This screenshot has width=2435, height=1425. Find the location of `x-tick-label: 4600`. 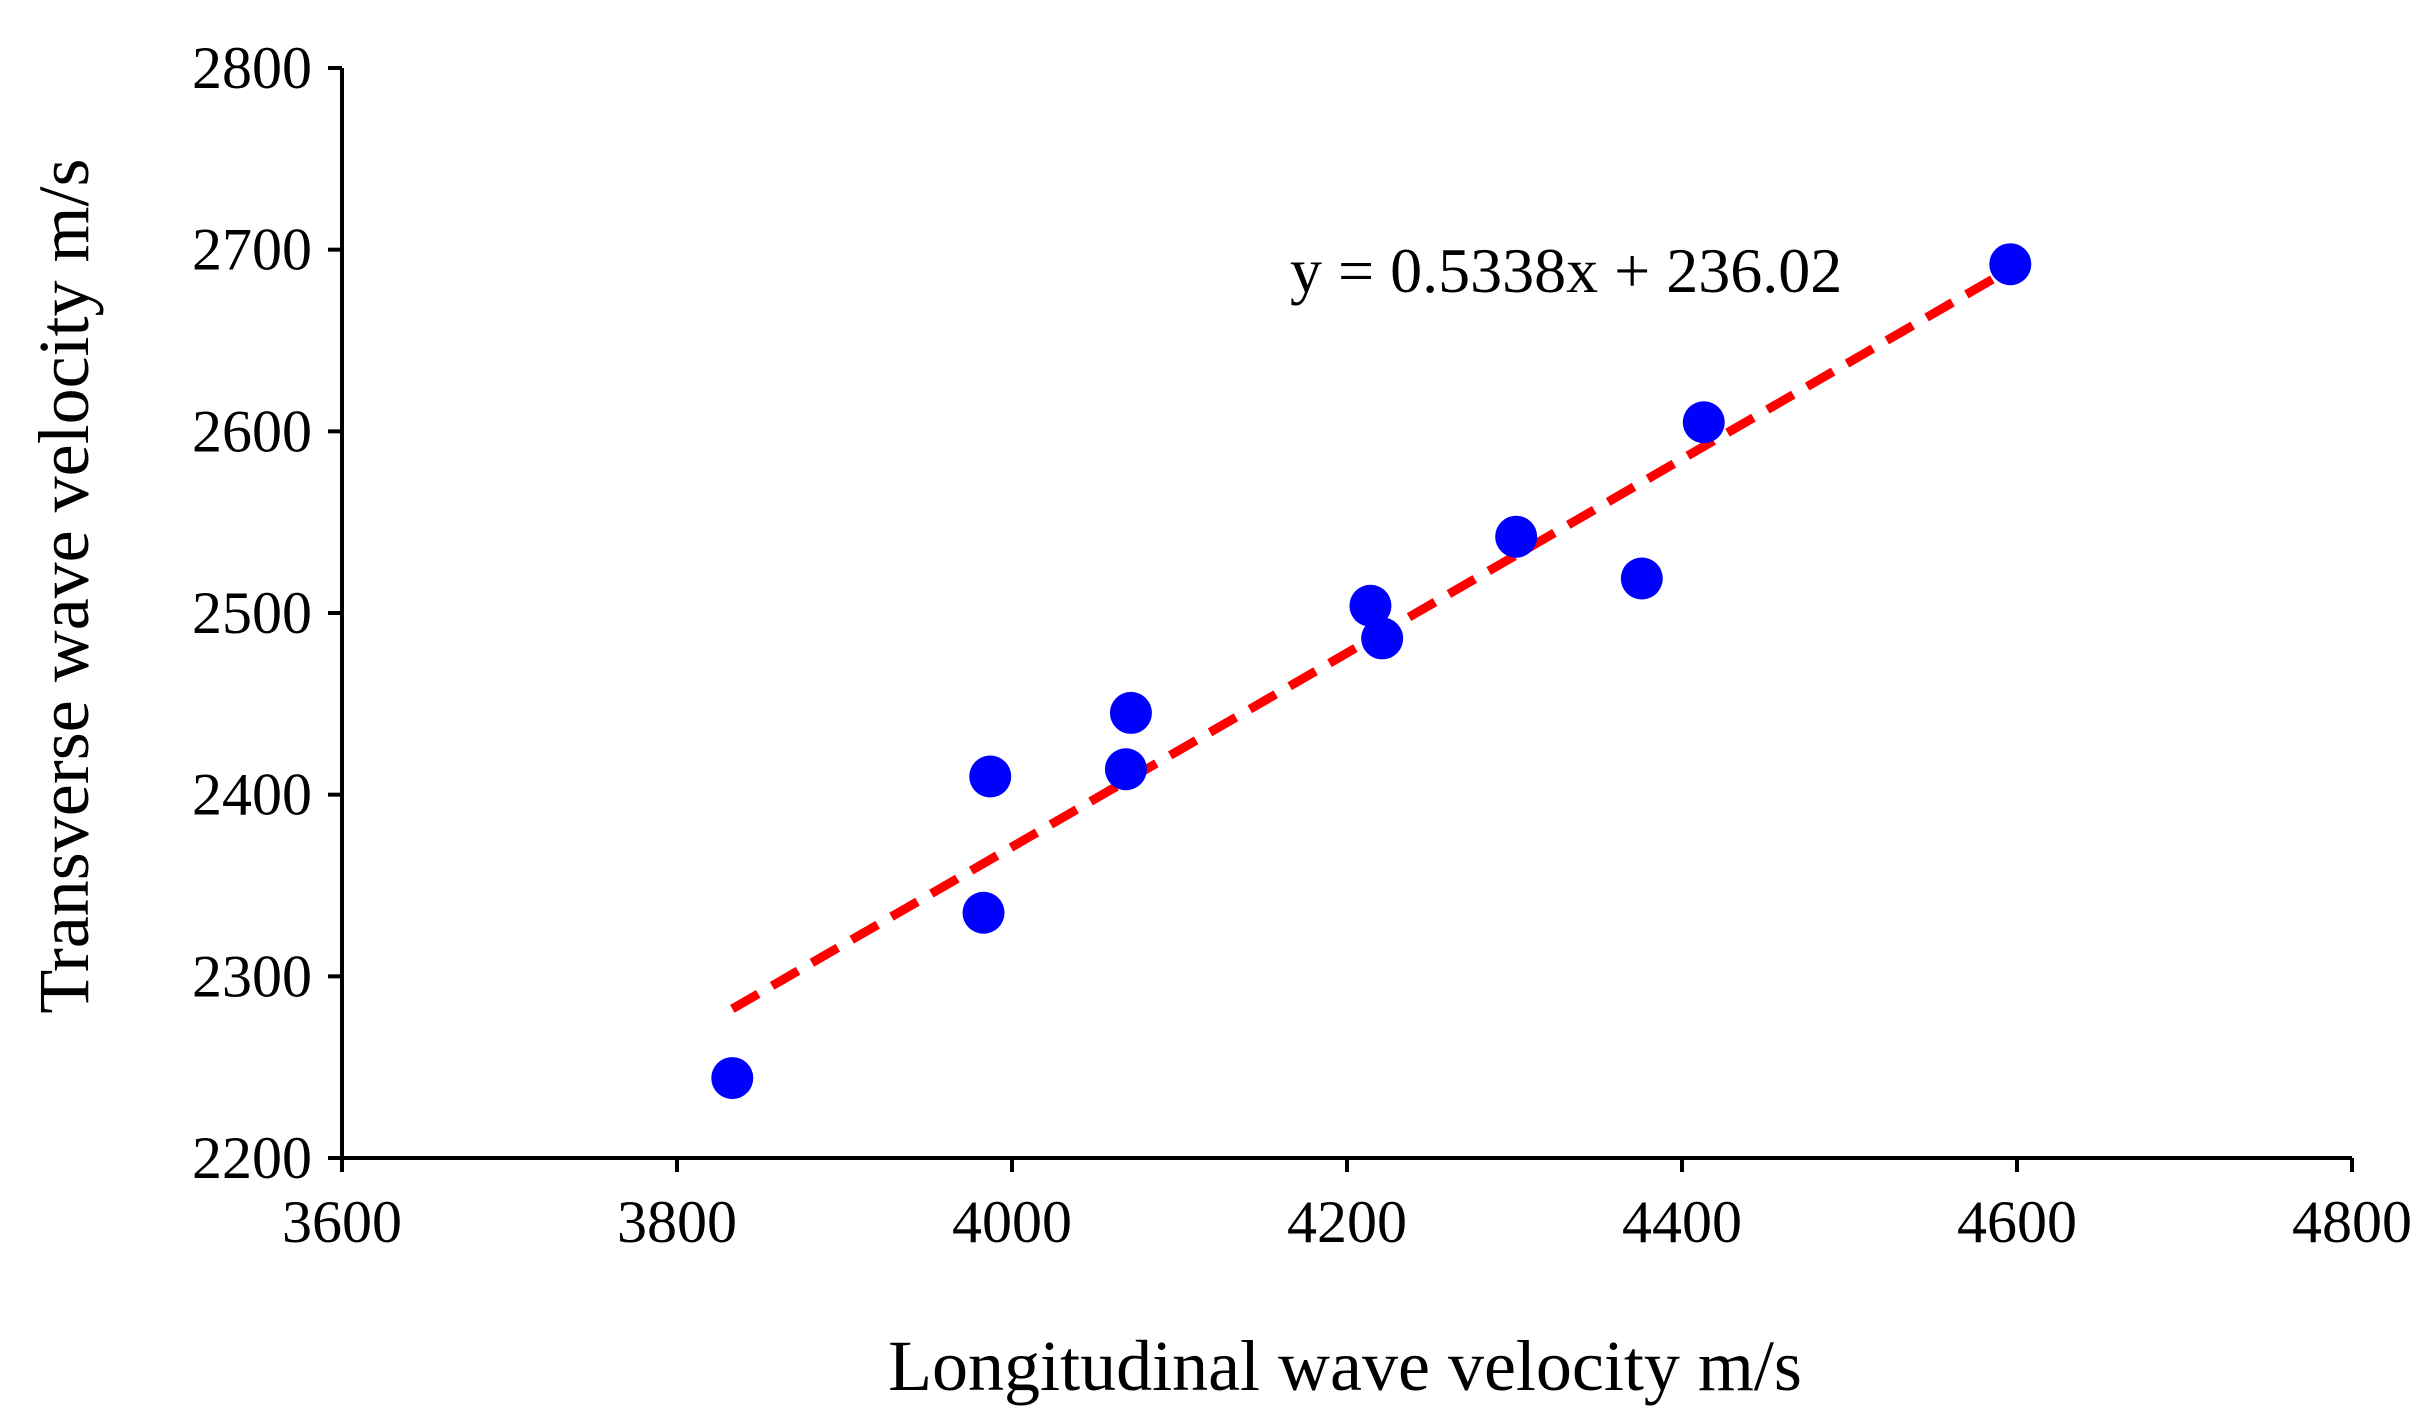

x-tick-label: 4600 is located at coordinates (2017, 1222).